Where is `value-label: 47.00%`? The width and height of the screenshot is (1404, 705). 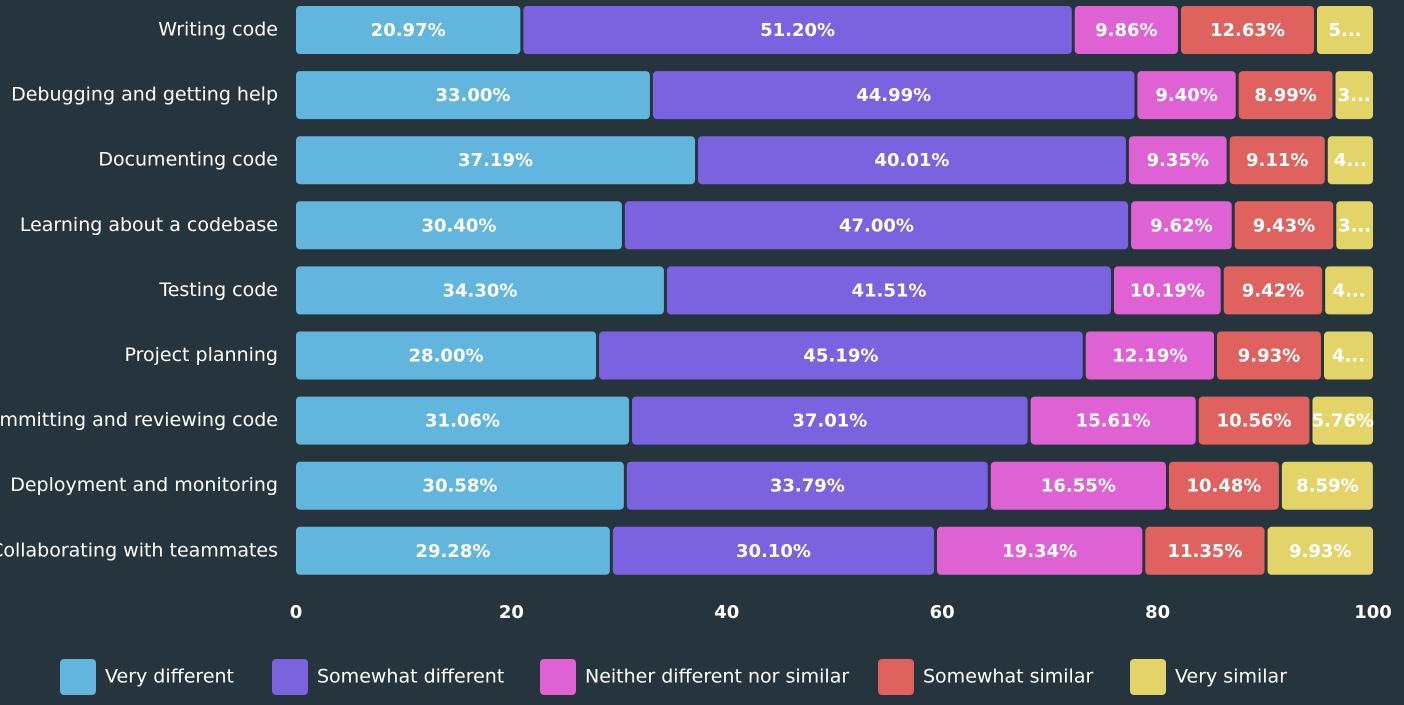
value-label: 47.00% is located at coordinates (876, 225).